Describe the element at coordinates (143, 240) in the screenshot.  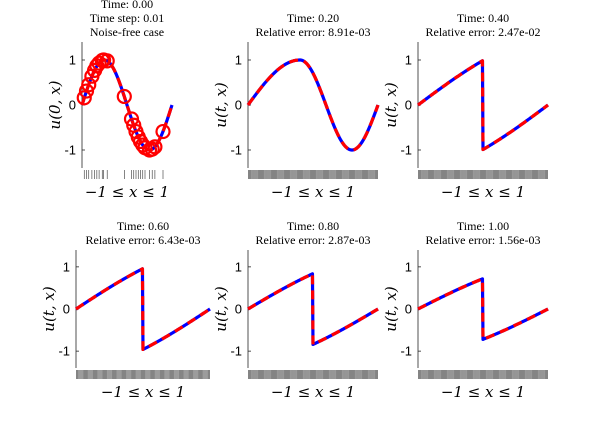
I see `chart-title-line: Relative error: 6.43e-03` at that location.